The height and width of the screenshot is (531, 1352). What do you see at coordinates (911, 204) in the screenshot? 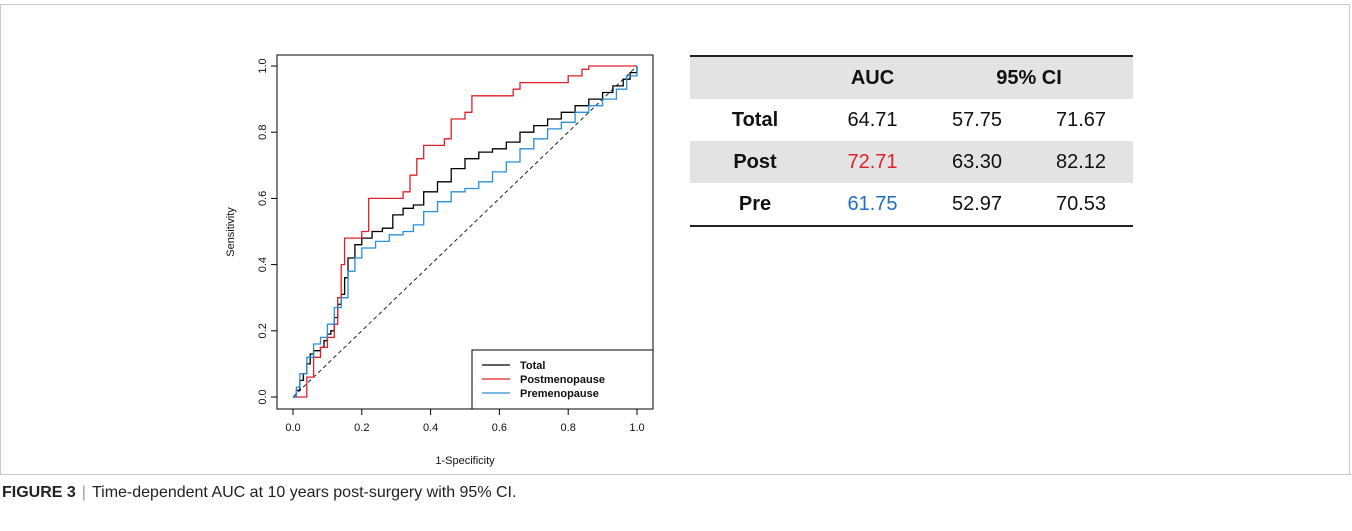
I see `auc-table-row-pre: Pre 61.75 52.97 70.53` at bounding box center [911, 204].